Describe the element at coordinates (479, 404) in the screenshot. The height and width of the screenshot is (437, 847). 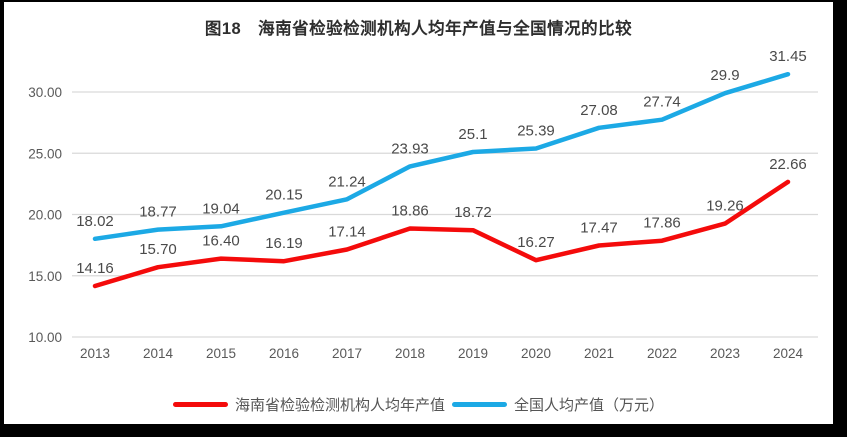
I see `legend-swatch-national-series` at that location.